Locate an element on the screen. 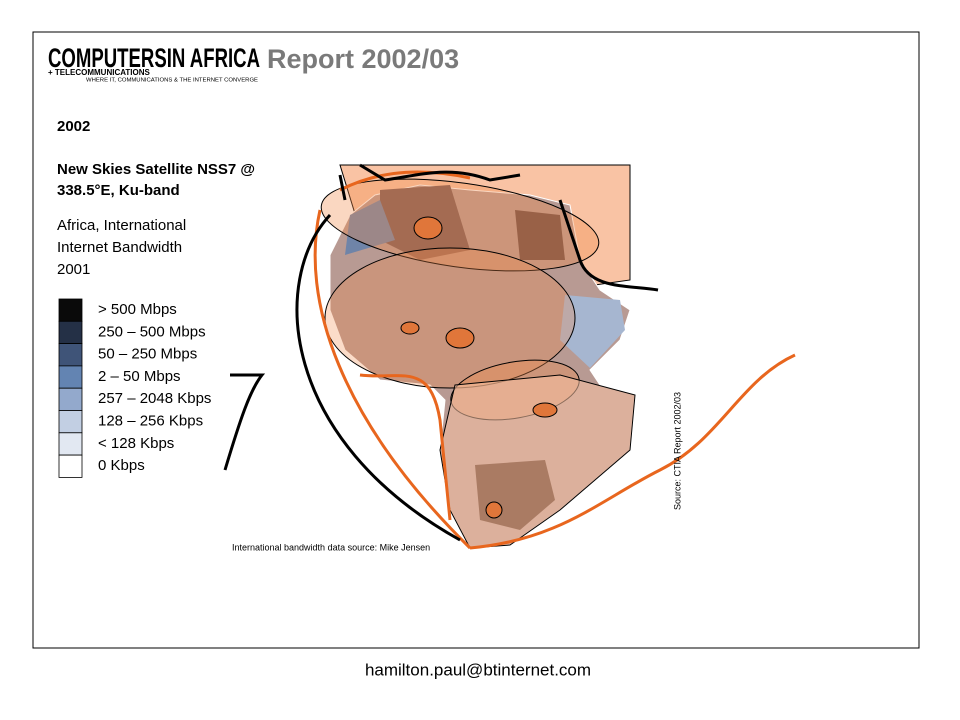 This screenshot has width=960, height=720. source-right: Source: CTIA Report 2002/03 is located at coordinates (677, 451).